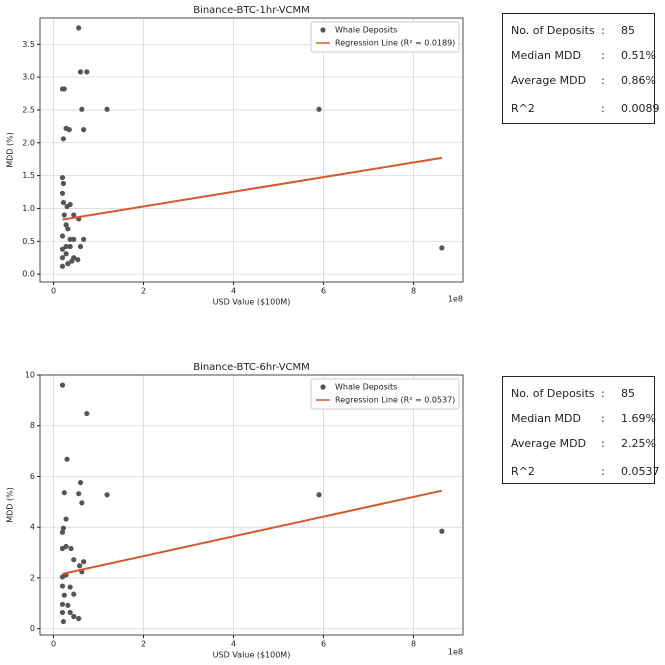 This screenshot has width=665, height=665. Describe the element at coordinates (28, 208) in the screenshot. I see `y-tick-label: 1.0` at that location.